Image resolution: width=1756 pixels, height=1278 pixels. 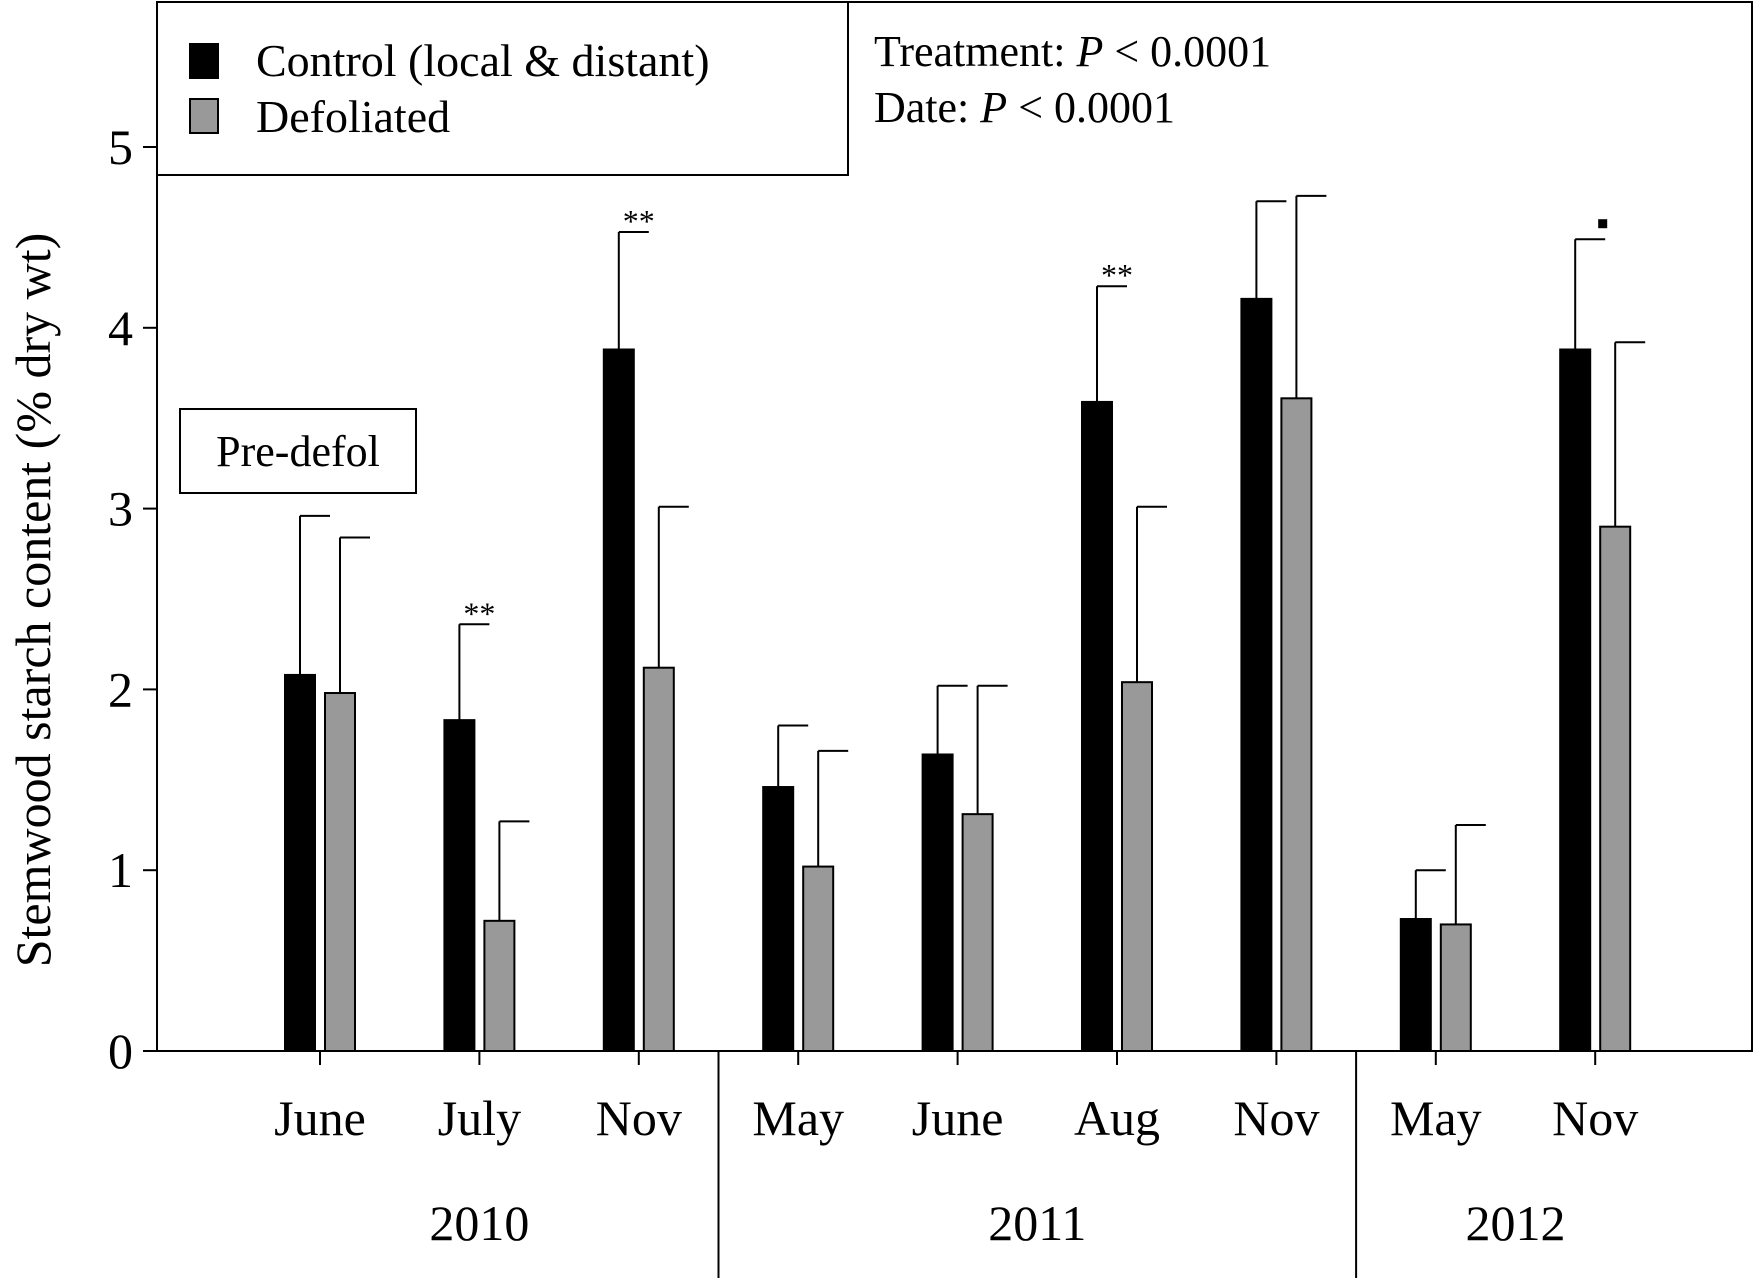 What do you see at coordinates (1072, 79) in the screenshot?
I see `stats-annotation: Treatment: P < 0.0001 Date: P < 0.0001` at bounding box center [1072, 79].